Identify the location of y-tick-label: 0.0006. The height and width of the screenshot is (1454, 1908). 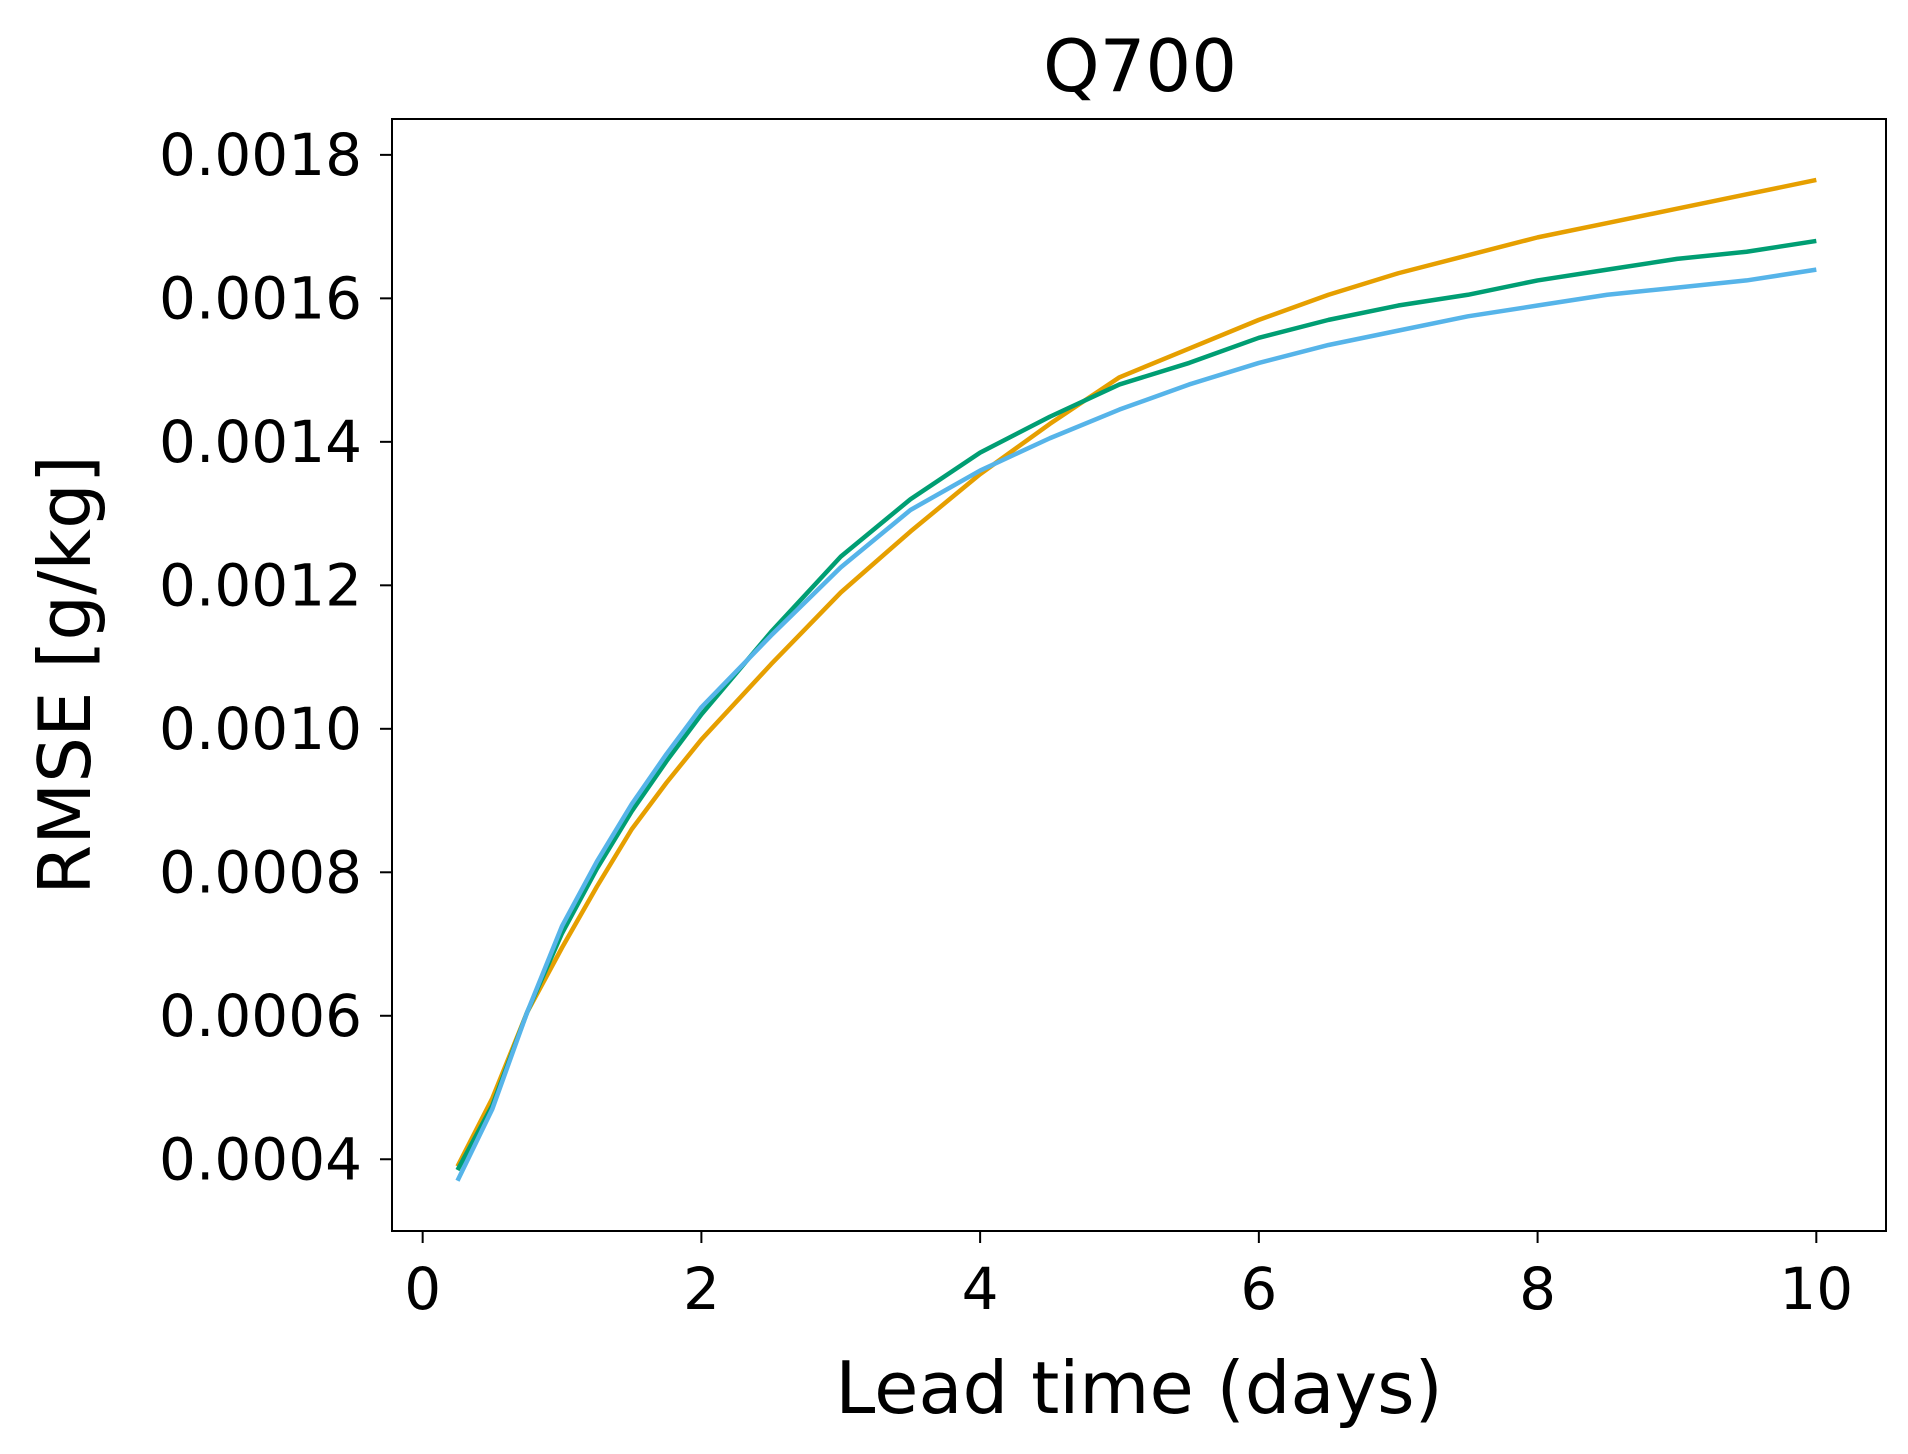
(260, 1016).